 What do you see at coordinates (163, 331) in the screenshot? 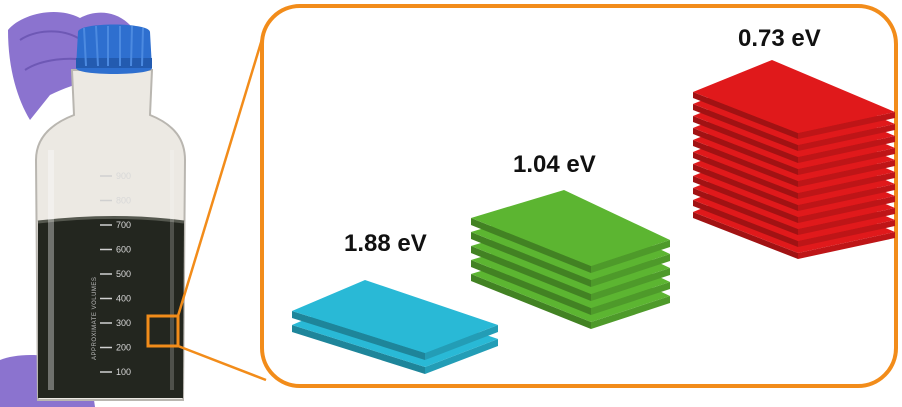
I see `sample-highlight-box` at bounding box center [163, 331].